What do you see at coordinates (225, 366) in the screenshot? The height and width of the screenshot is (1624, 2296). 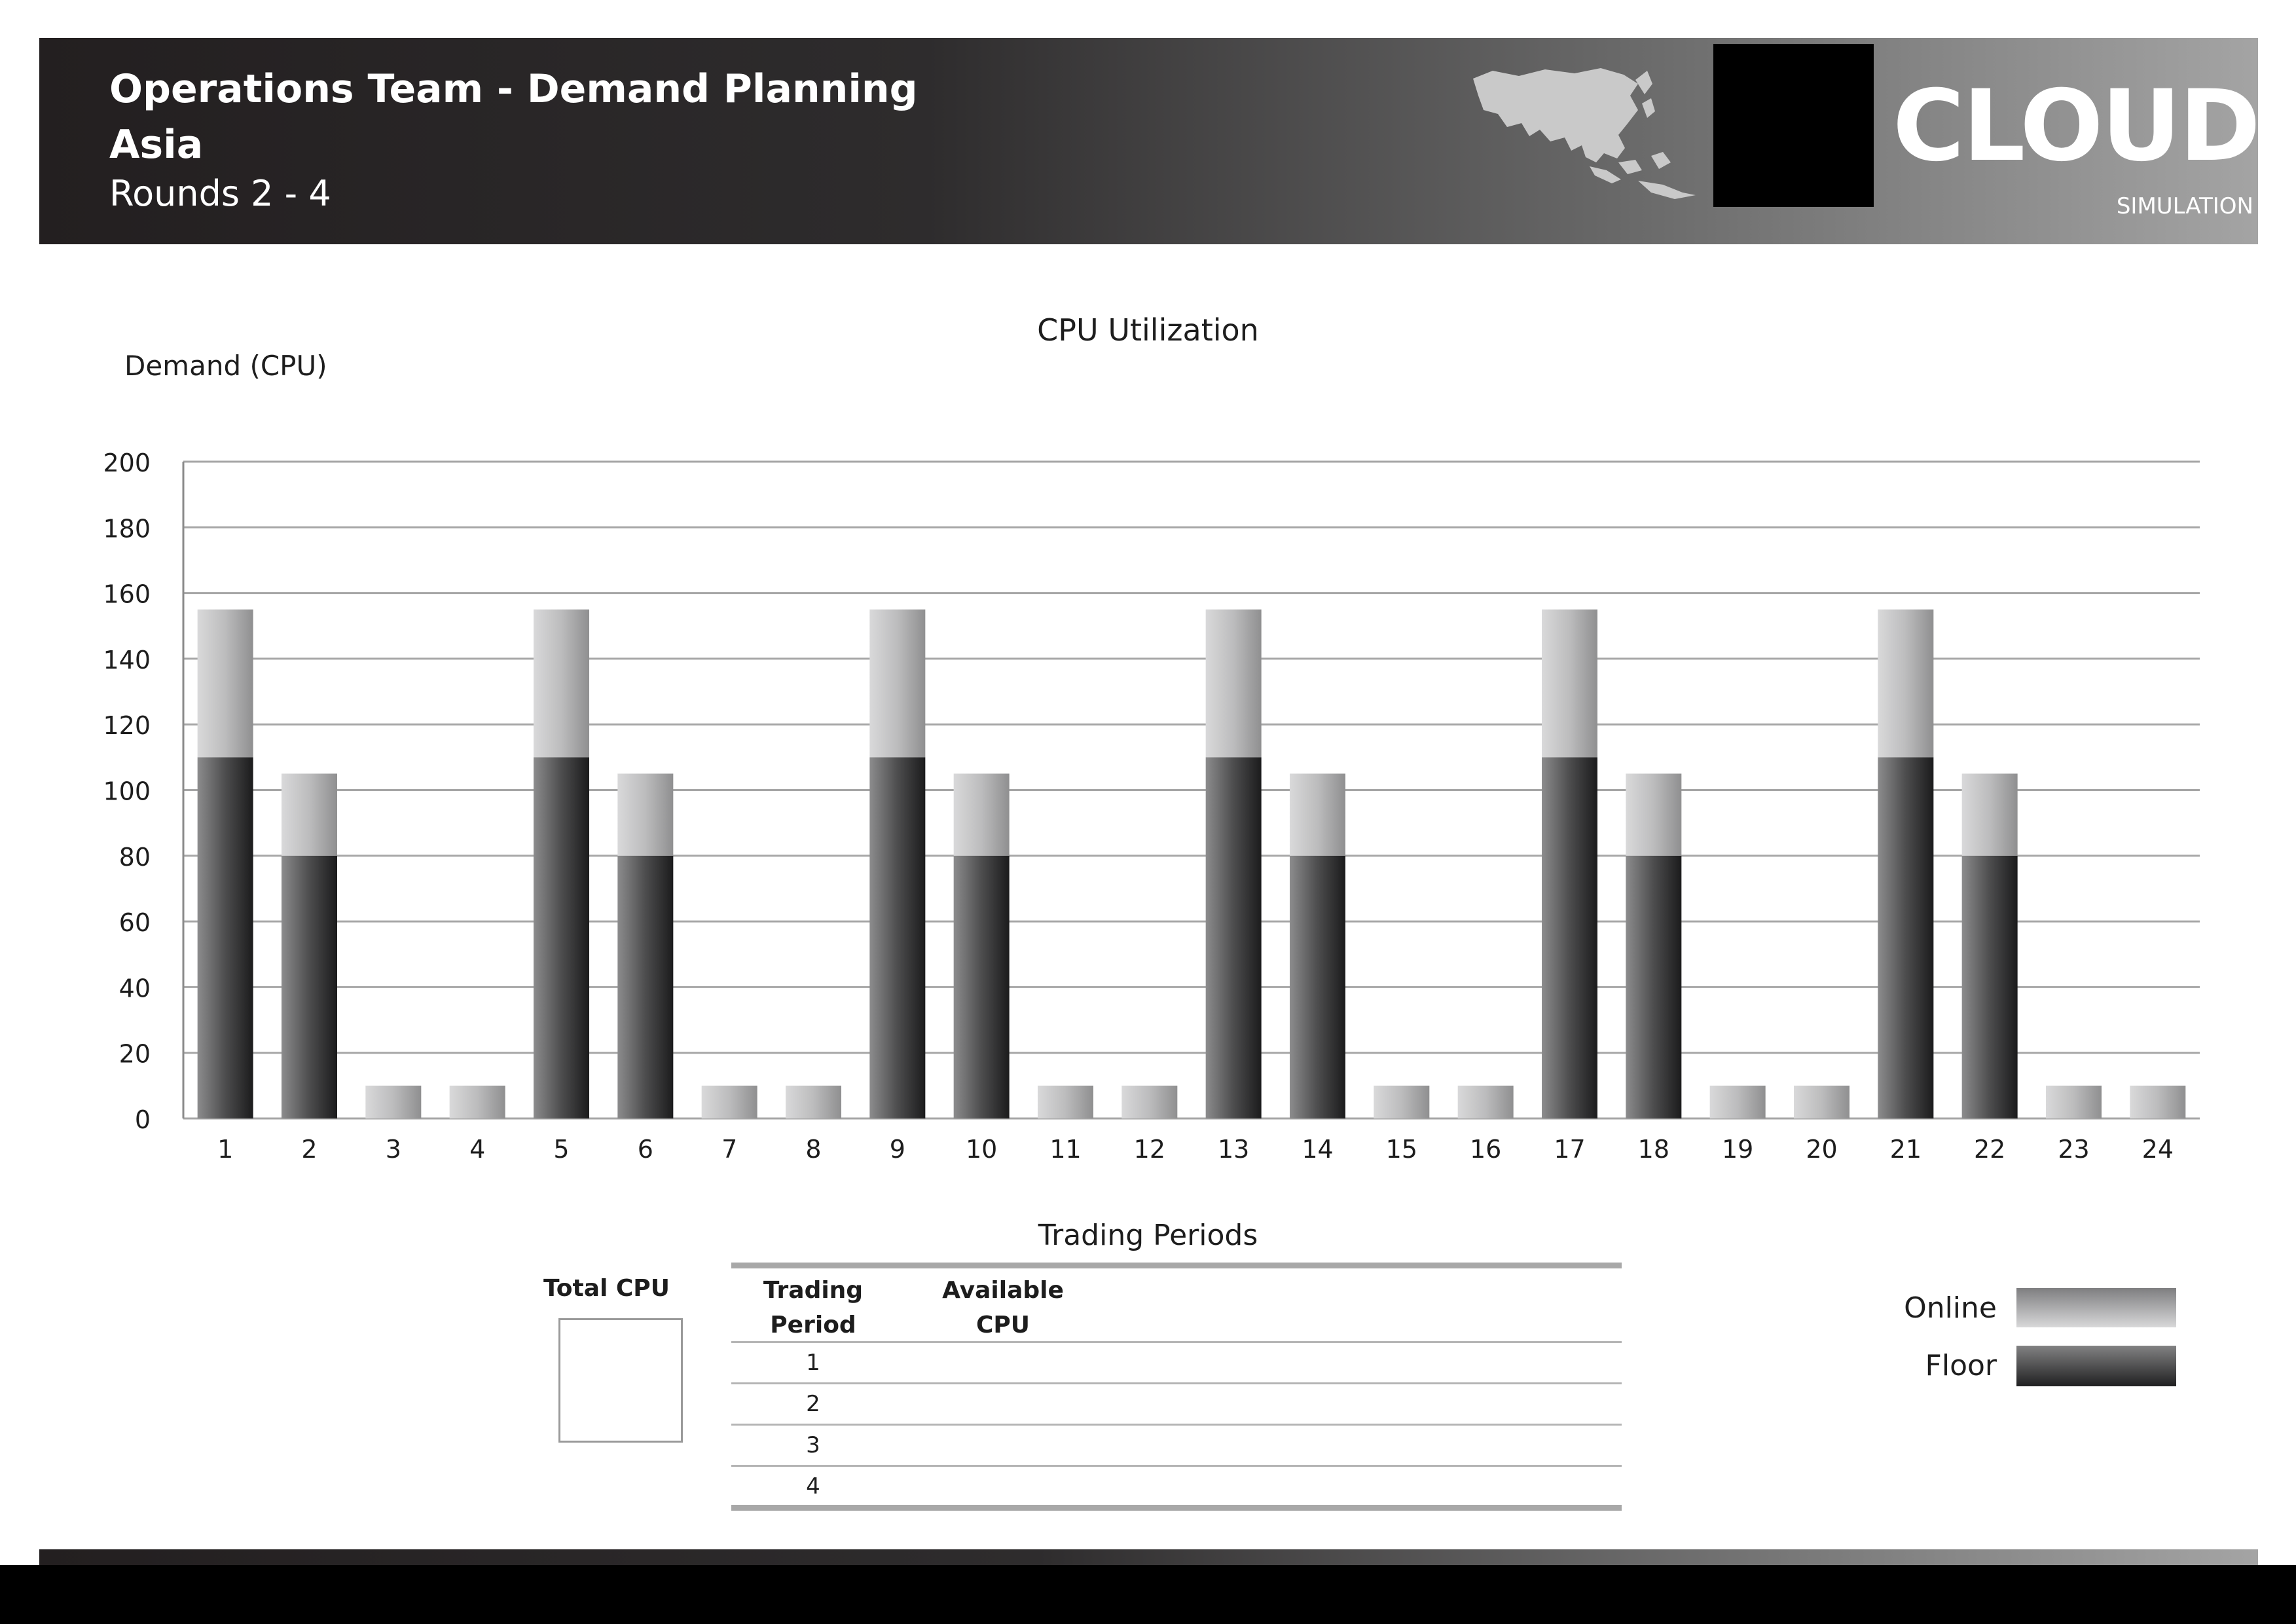 I see `y-axis-title: Demand (CPU)` at bounding box center [225, 366].